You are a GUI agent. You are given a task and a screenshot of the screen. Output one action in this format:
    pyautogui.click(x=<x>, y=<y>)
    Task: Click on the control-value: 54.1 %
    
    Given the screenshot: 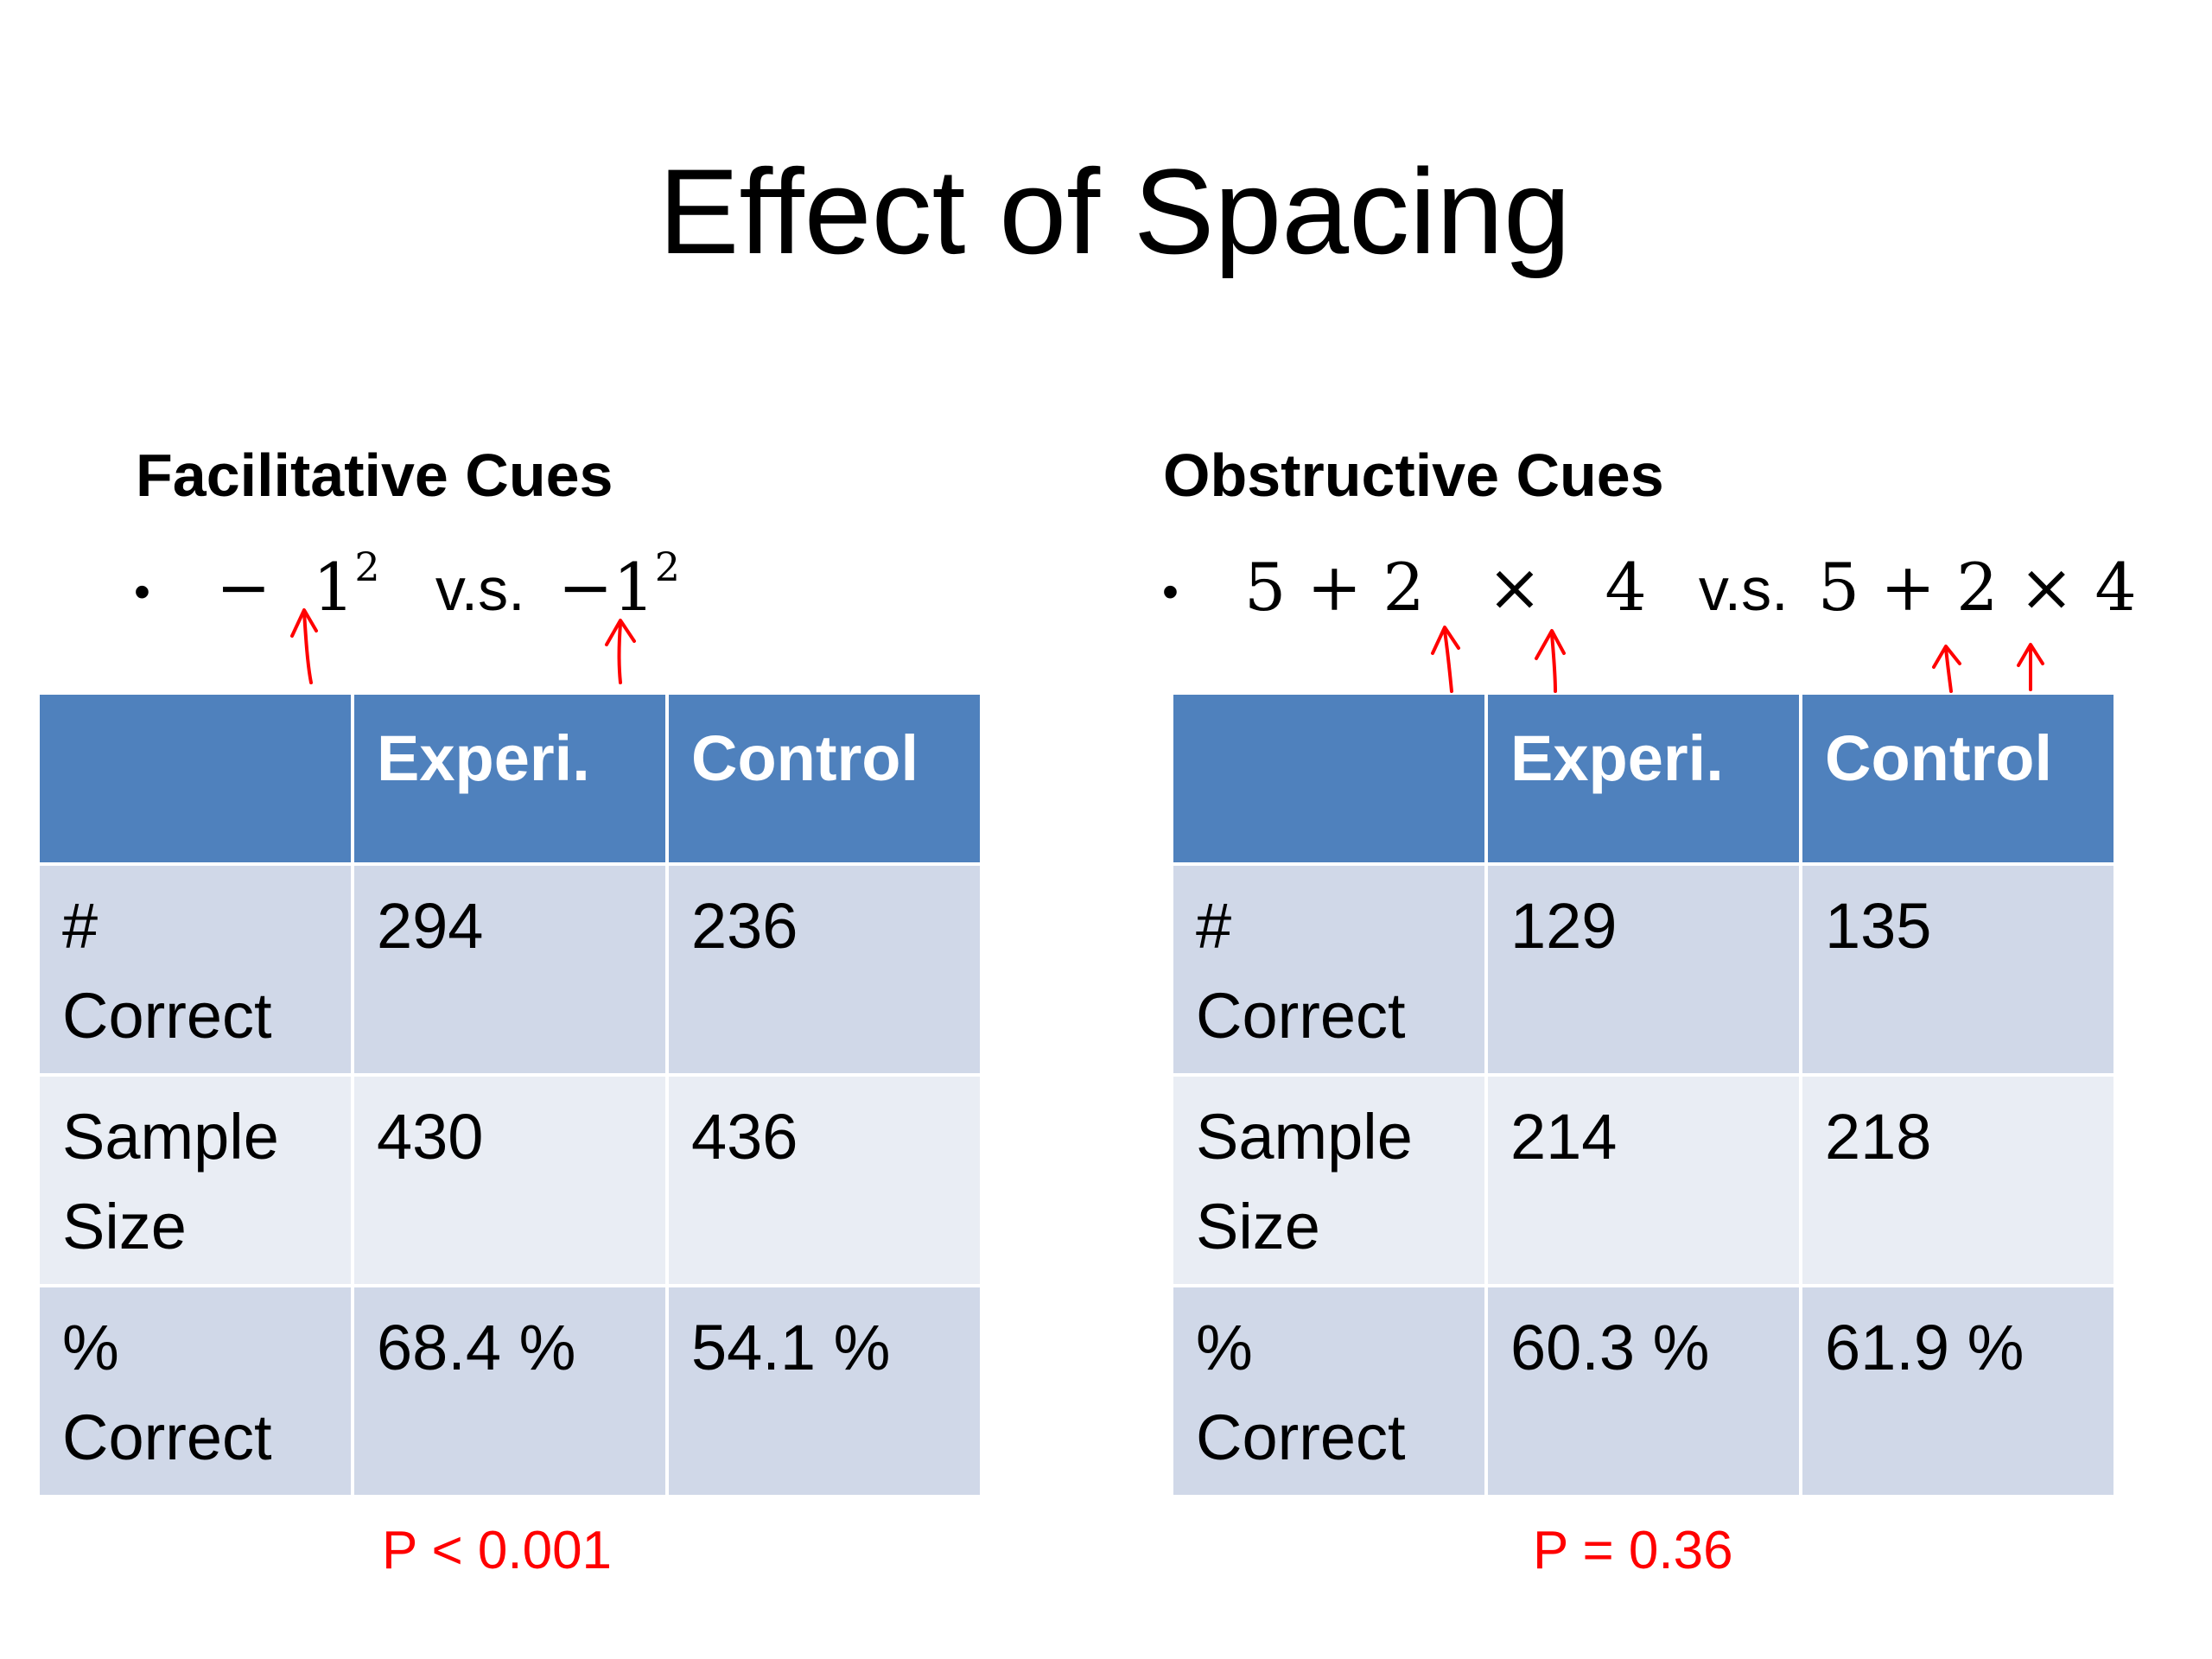 What is the action you would take?
    pyautogui.click(x=824, y=1391)
    